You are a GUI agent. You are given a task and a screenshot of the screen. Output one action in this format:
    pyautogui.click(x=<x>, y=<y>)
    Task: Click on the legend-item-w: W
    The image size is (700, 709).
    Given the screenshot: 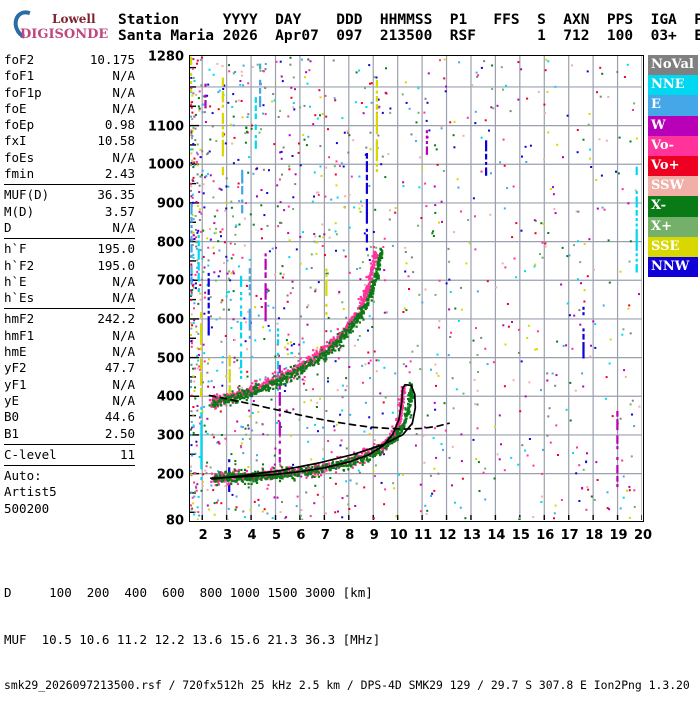 What is the action you would take?
    pyautogui.click(x=673, y=125)
    